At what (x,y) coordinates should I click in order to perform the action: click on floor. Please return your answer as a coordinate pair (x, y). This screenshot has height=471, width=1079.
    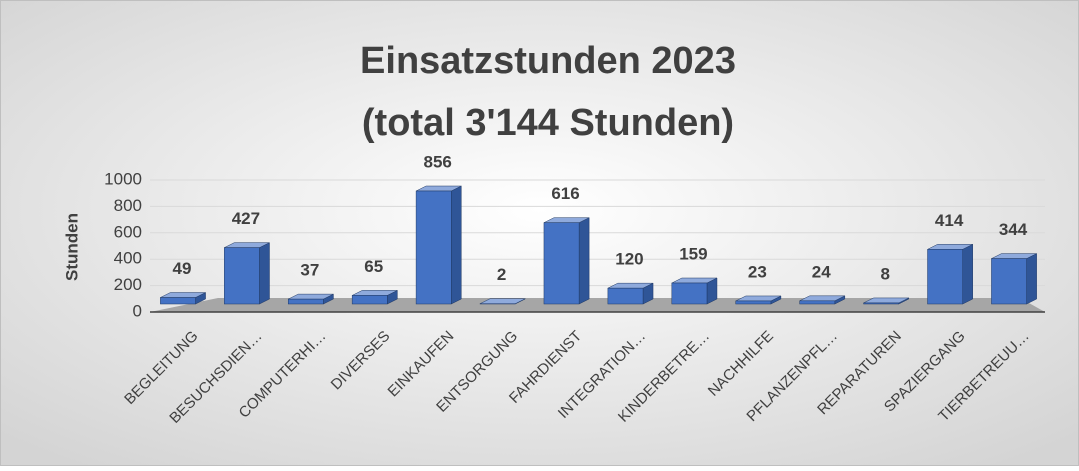
    Looking at the image, I should click on (597, 305).